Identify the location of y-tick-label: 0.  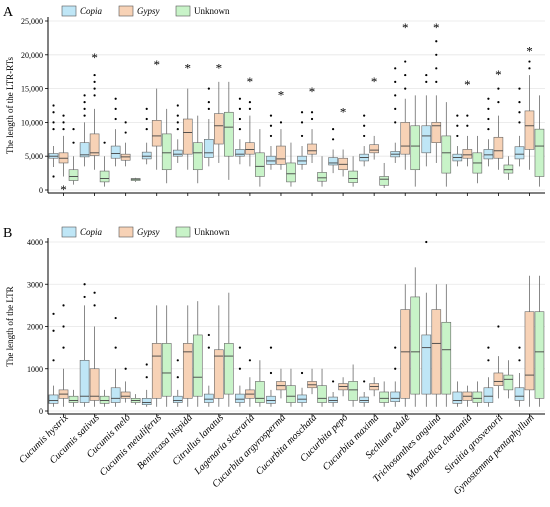
(41, 190).